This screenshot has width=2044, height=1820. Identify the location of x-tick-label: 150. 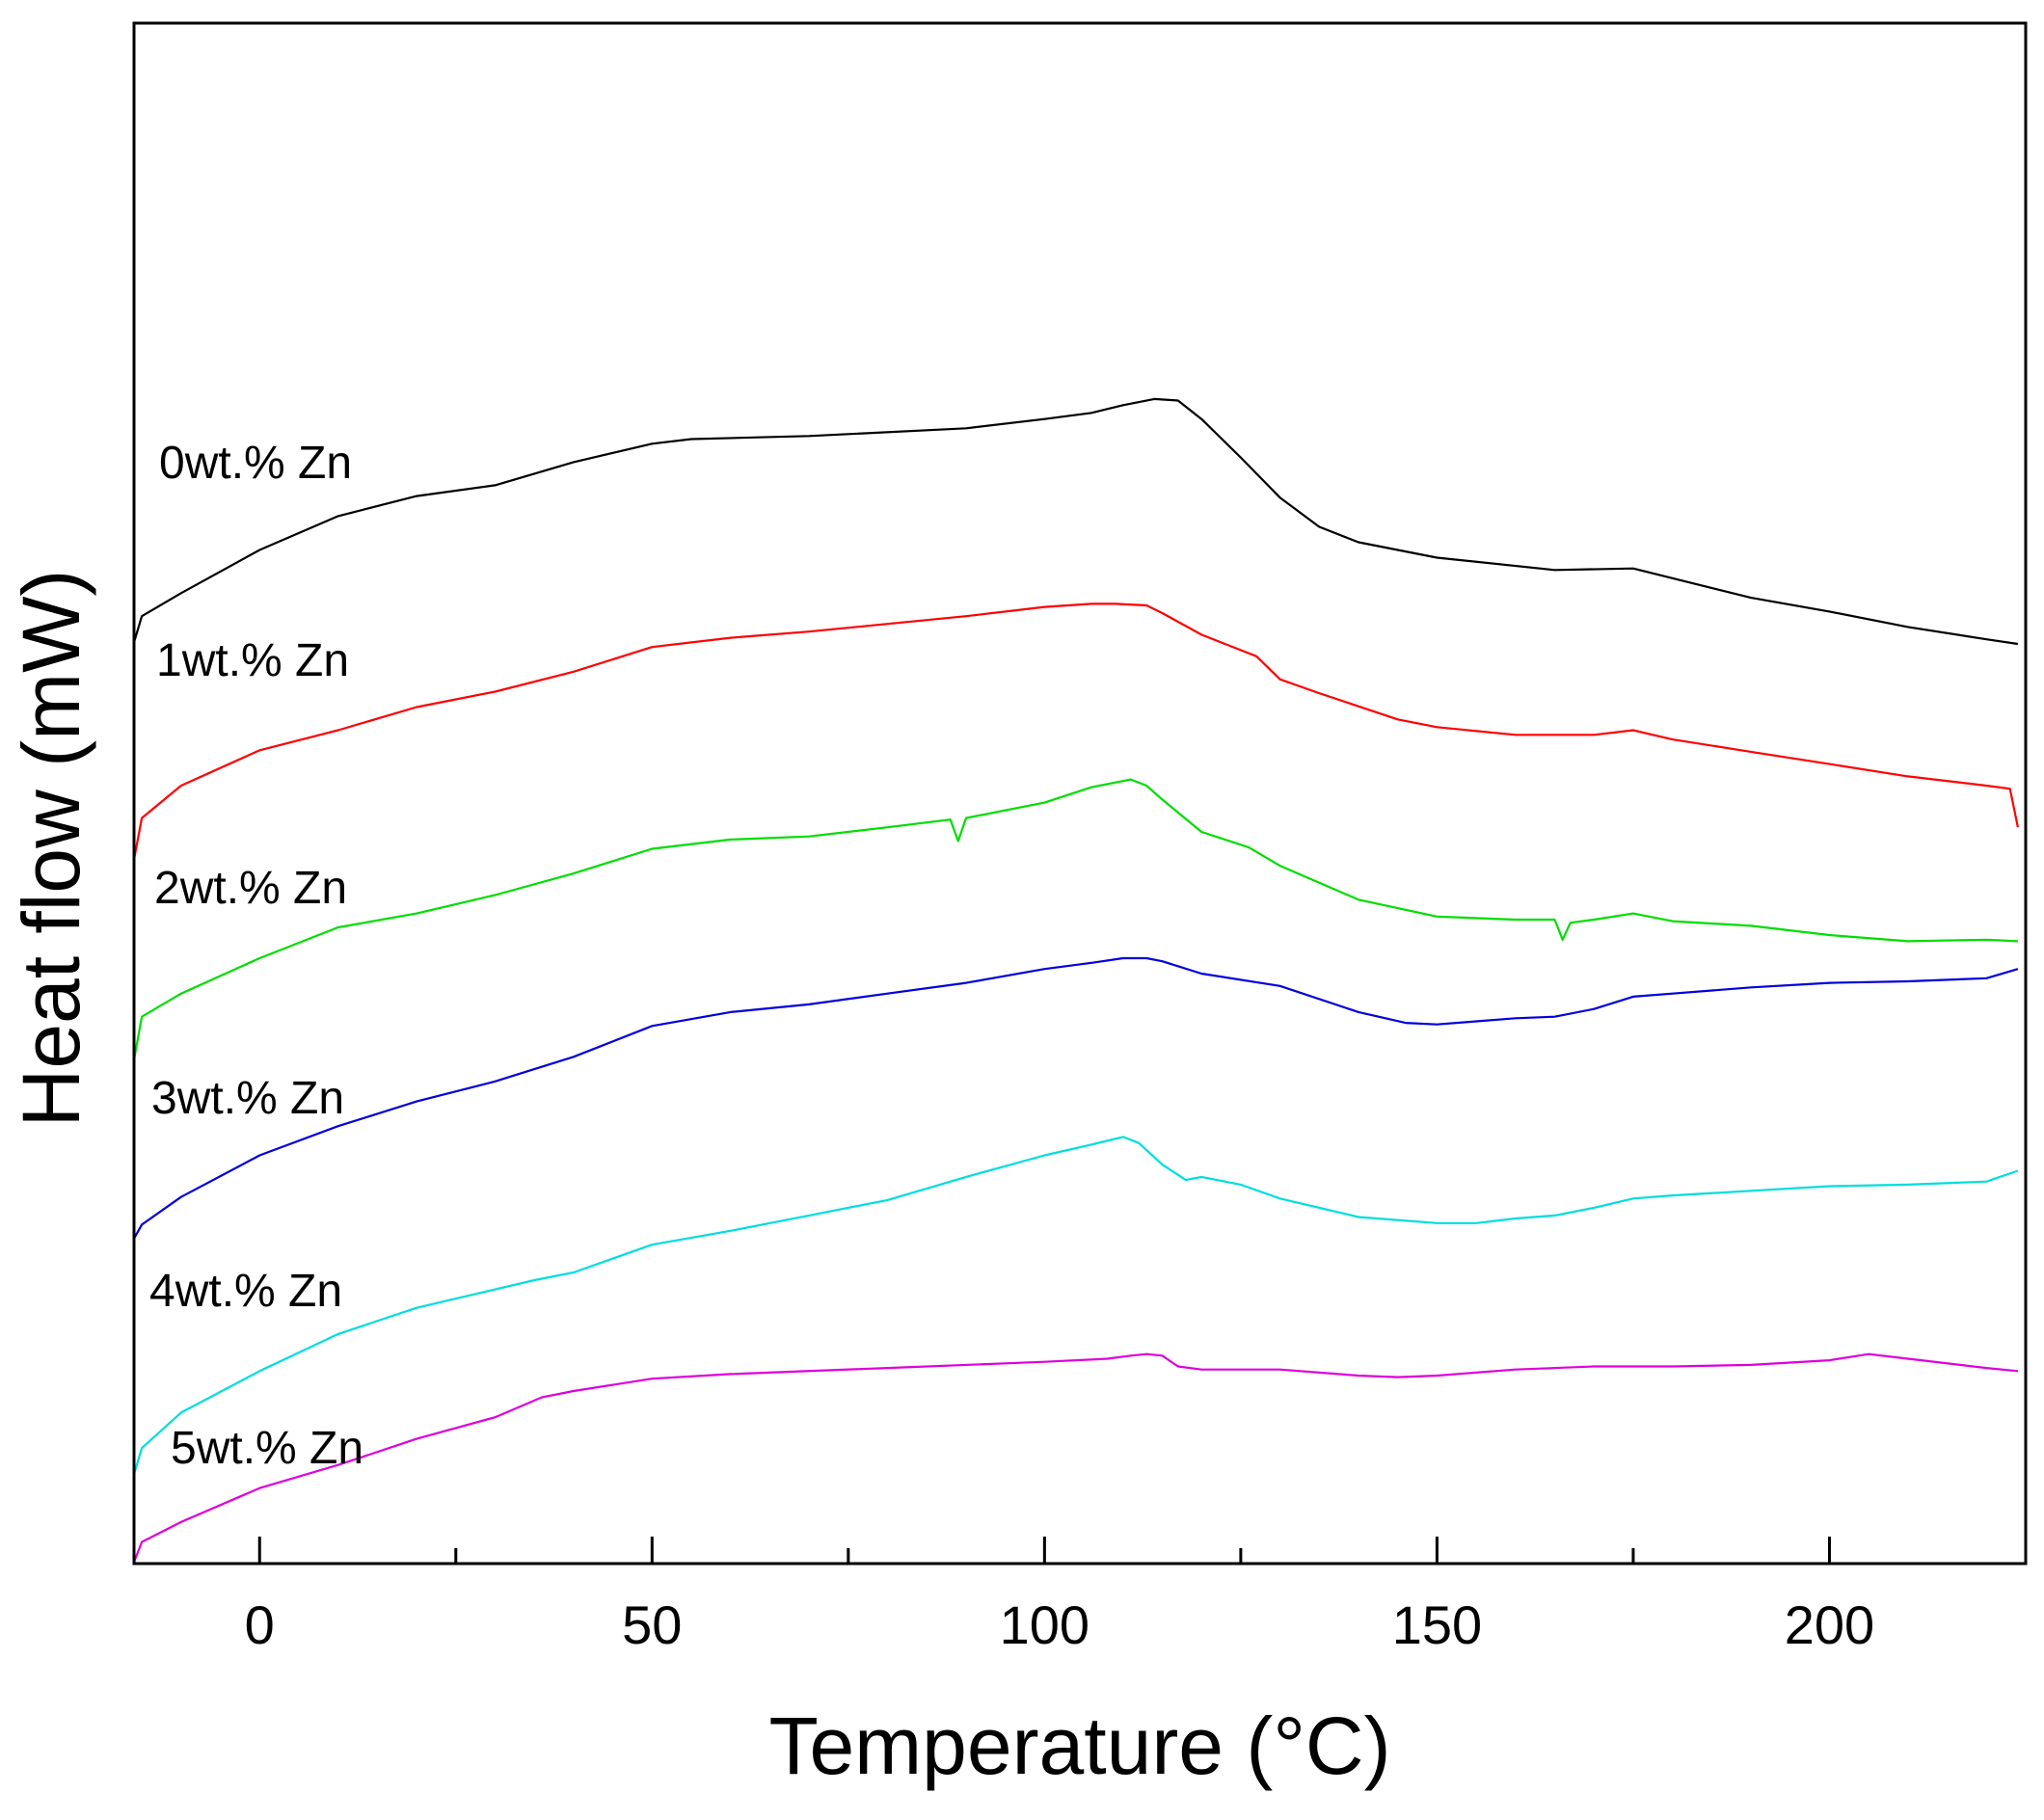
(1437, 1624).